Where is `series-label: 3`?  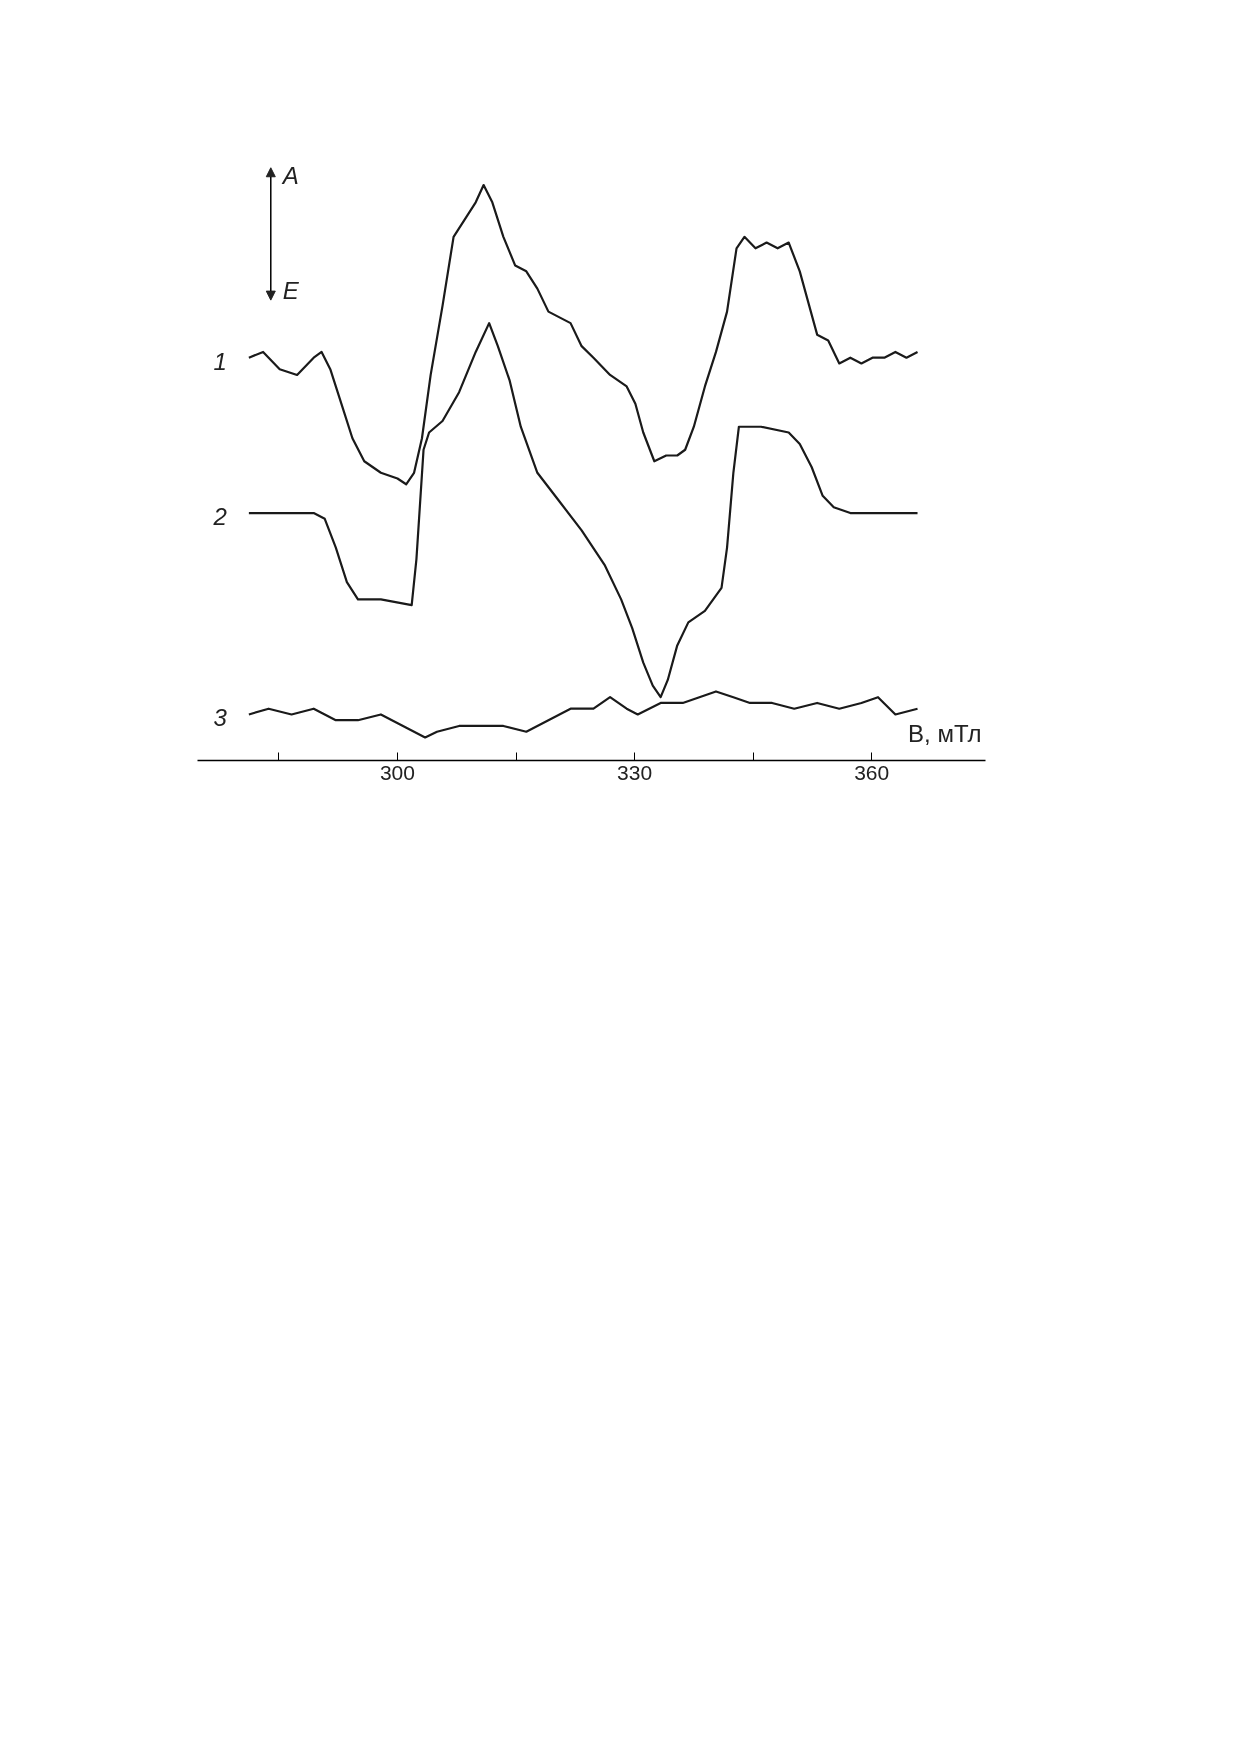
series-label: 3 is located at coordinates (220, 718).